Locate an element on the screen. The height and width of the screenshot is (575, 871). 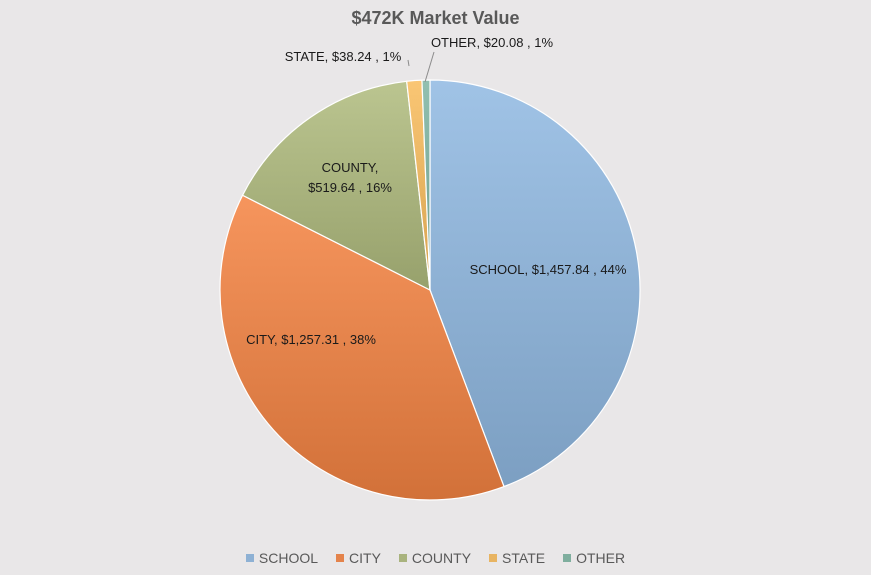
legend-label-school: SCHOOL is located at coordinates (288, 558).